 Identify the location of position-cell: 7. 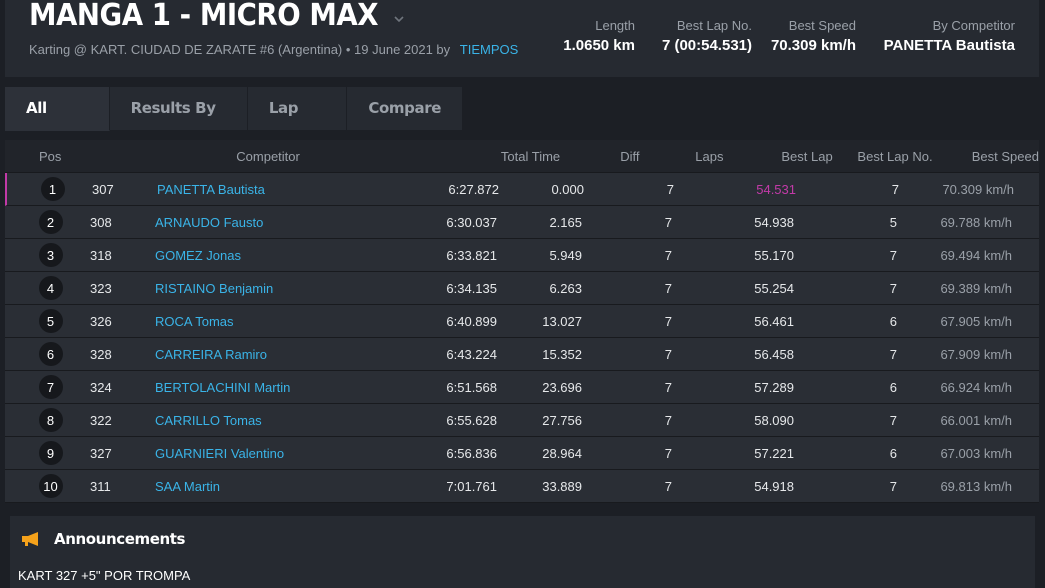
(42, 387).